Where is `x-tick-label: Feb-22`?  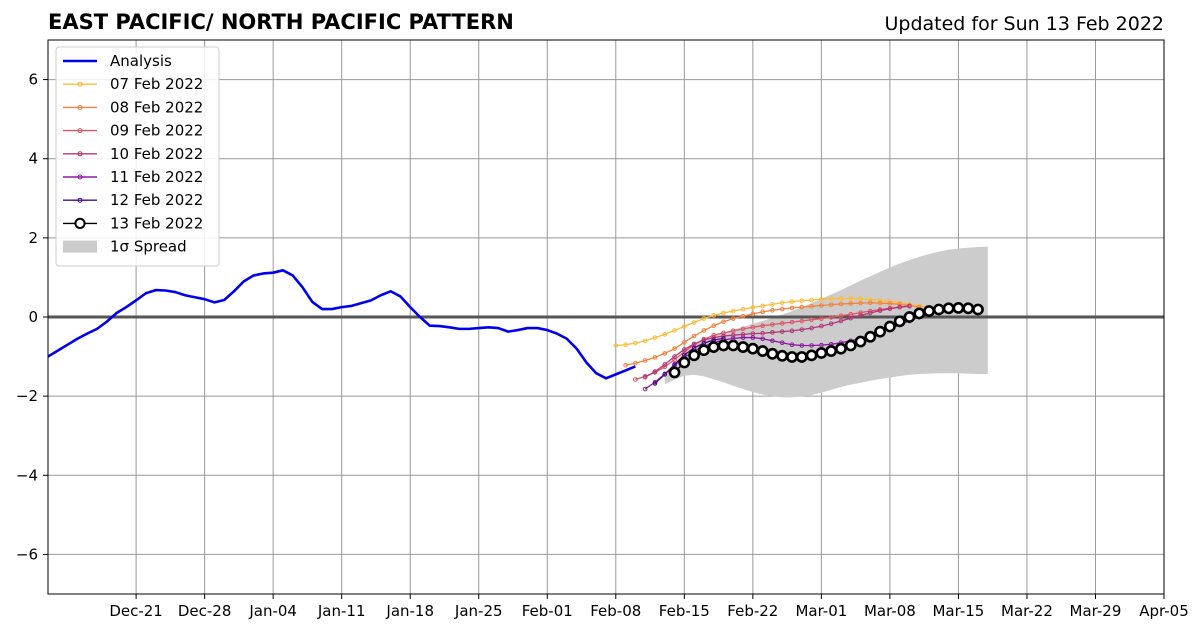 x-tick-label: Feb-22 is located at coordinates (752, 611).